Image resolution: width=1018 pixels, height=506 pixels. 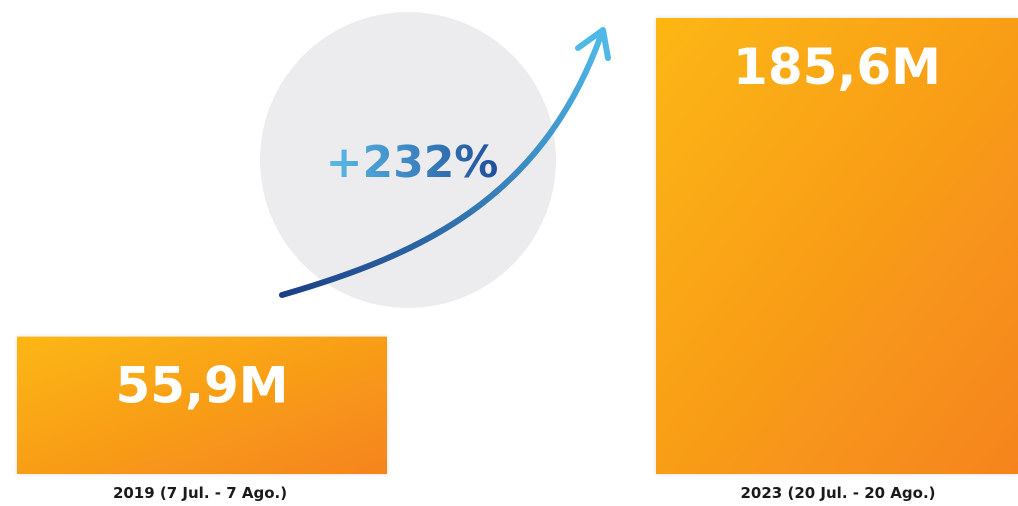 I want to click on category-label-2: 2023 (20 Jul. - 20 Ago.), so click(x=838, y=493).